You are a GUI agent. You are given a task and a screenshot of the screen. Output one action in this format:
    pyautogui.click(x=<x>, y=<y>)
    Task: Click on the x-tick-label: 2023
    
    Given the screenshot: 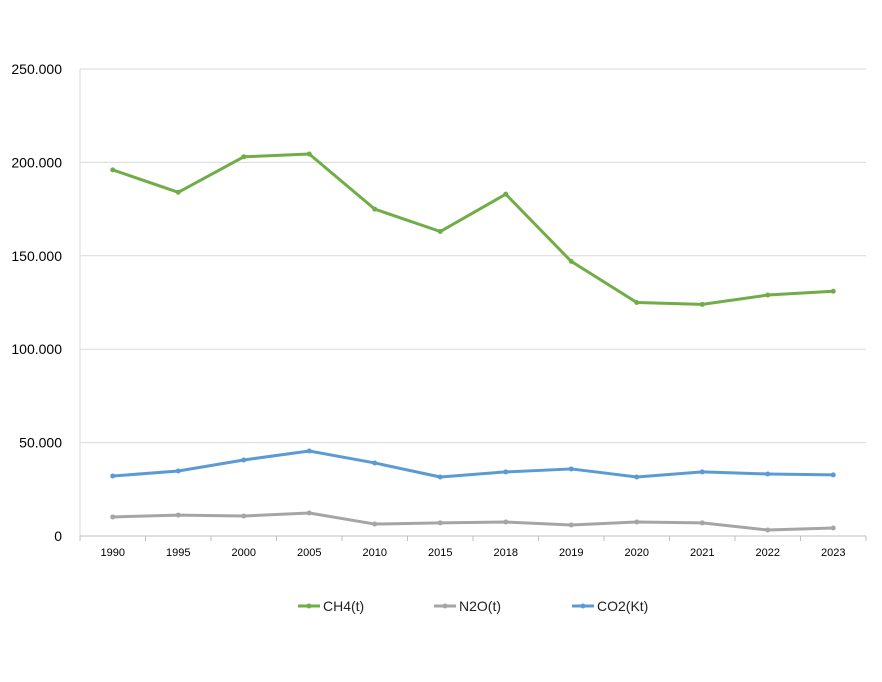 What is the action you would take?
    pyautogui.click(x=833, y=553)
    